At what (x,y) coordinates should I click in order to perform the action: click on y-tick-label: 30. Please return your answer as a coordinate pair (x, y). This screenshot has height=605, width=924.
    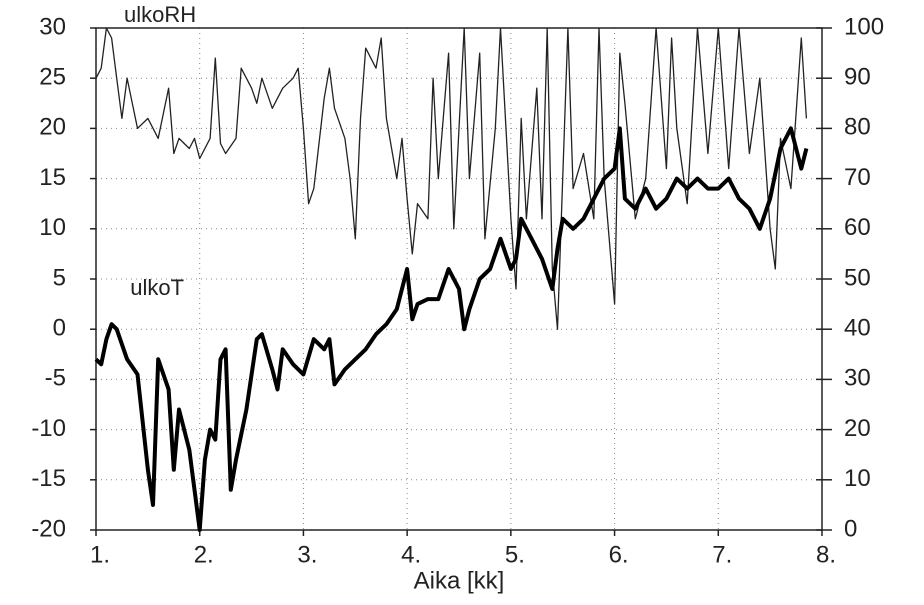
    Looking at the image, I should click on (52, 26).